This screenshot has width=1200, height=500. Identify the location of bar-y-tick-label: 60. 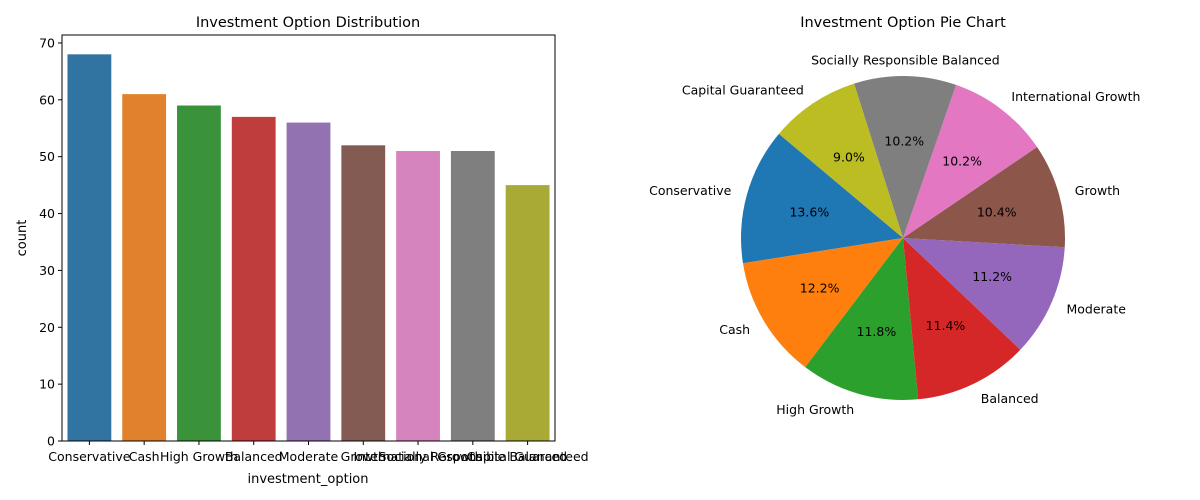
(47, 99).